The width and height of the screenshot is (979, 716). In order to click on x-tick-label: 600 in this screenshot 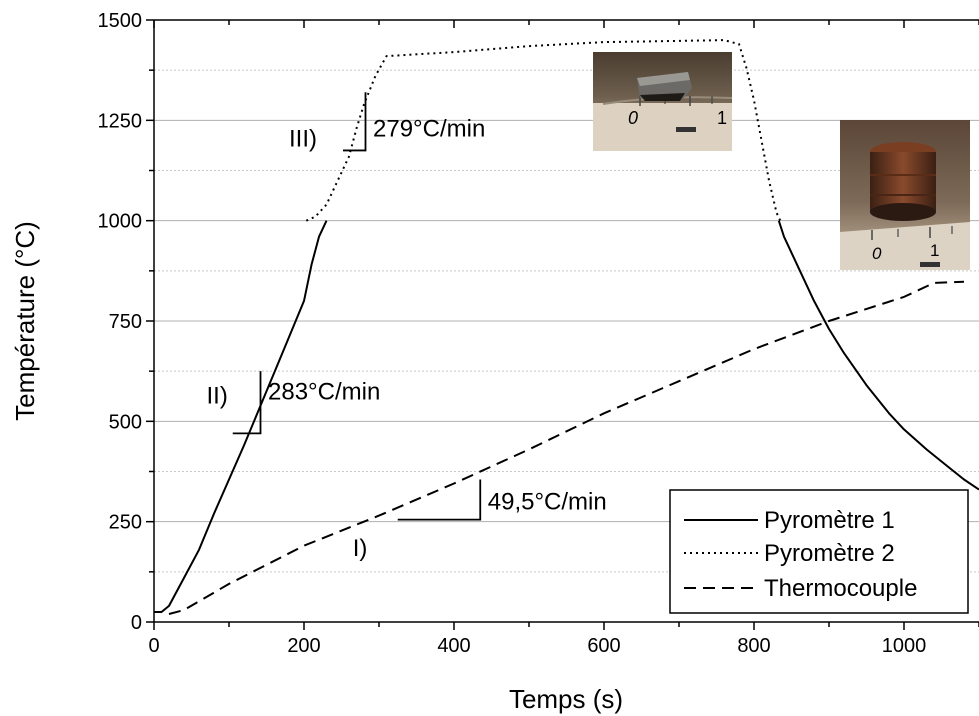, I will do `click(603, 646)`.